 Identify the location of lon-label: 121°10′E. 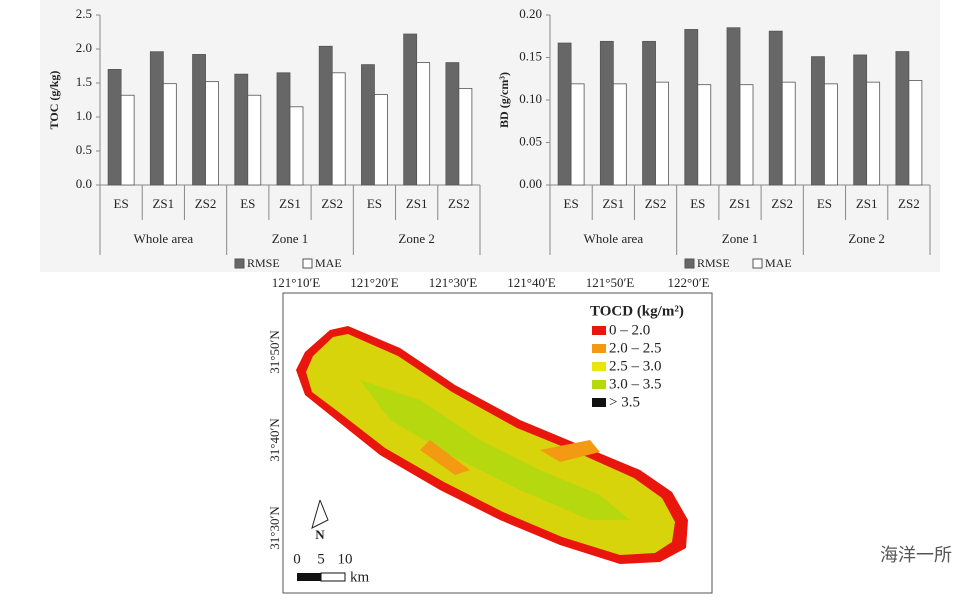
(296, 282).